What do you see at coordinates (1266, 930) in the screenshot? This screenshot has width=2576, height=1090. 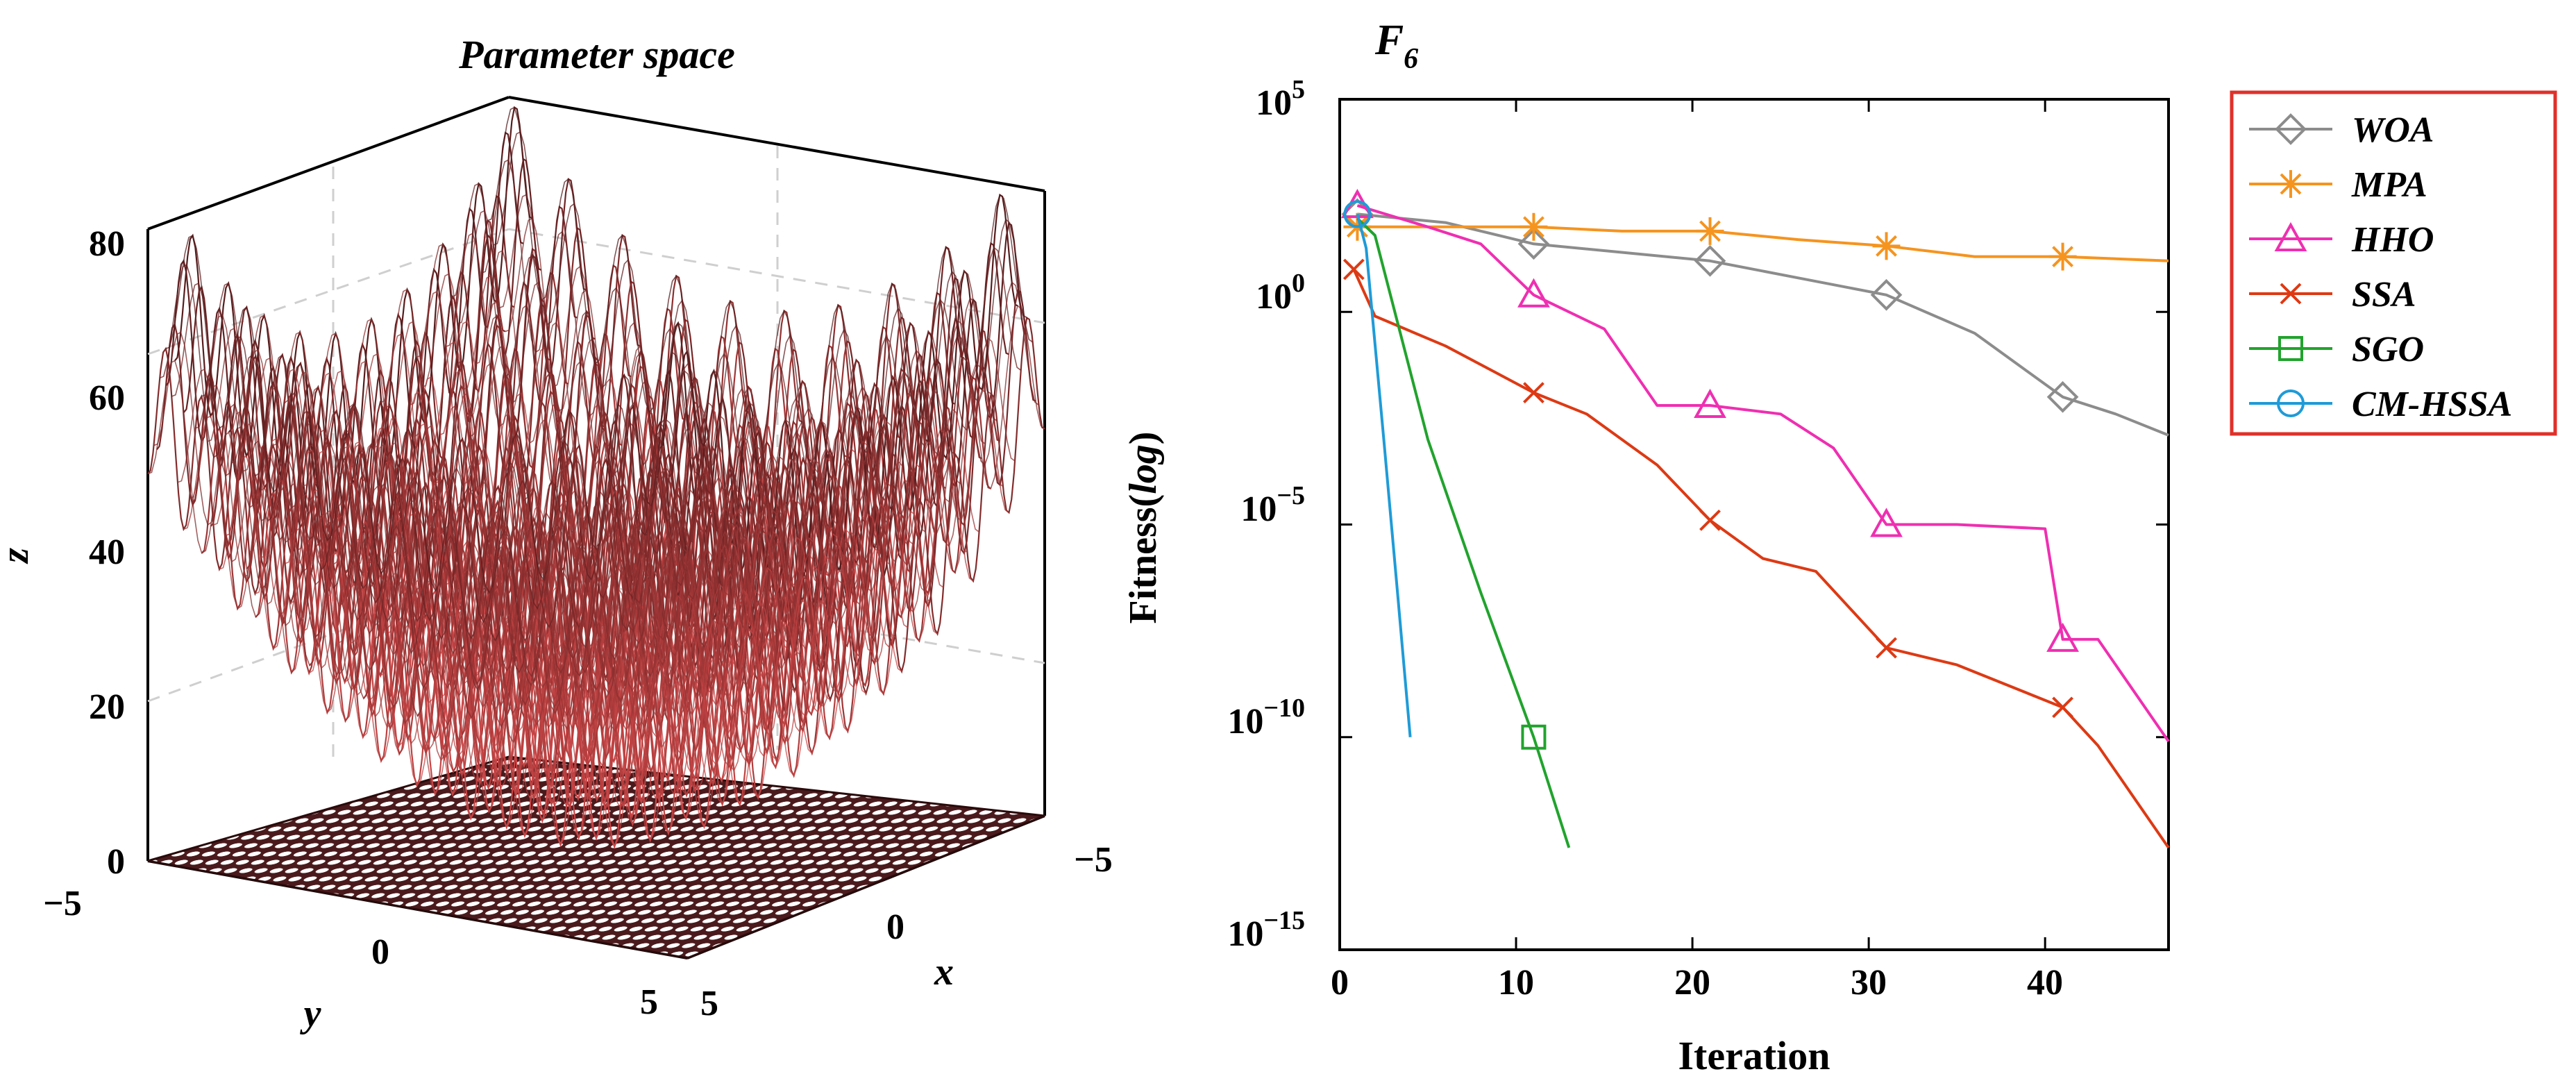 I see `y-tick-label: 10⁻¹⁵` at bounding box center [1266, 930].